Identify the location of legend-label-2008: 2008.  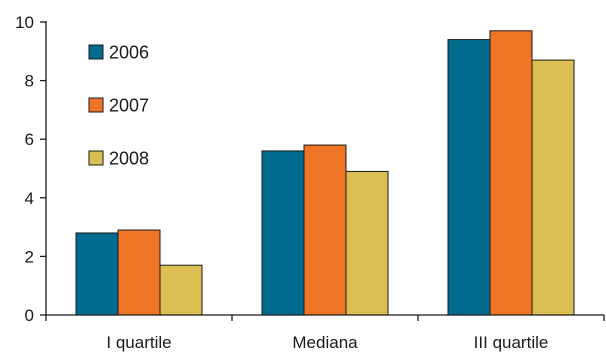
(129, 159).